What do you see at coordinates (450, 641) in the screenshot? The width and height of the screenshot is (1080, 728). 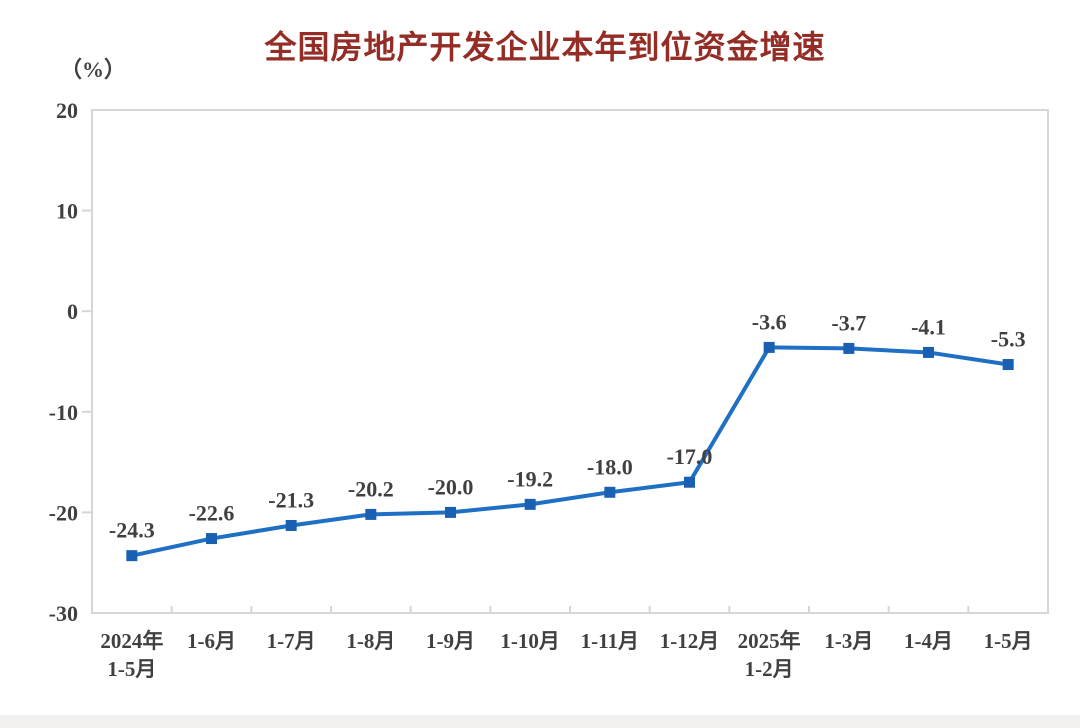 I see `x-axis-label: 1-9月` at bounding box center [450, 641].